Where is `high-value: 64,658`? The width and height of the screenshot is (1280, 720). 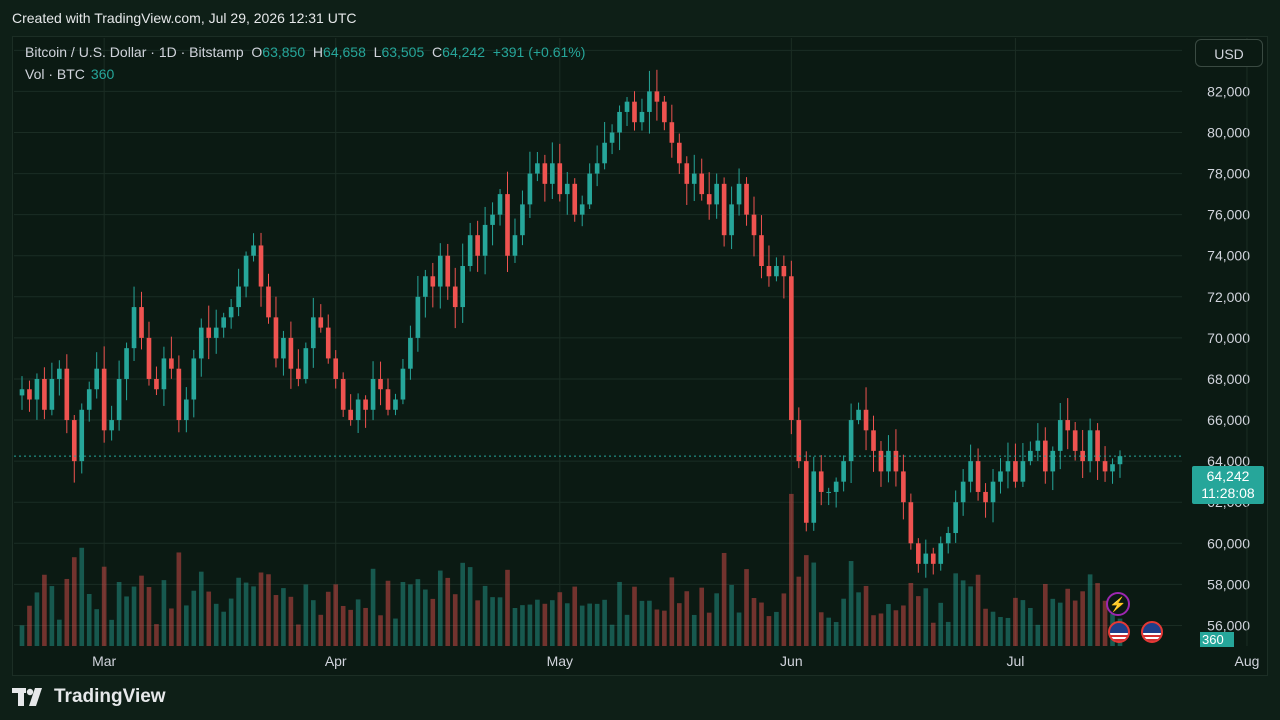 high-value: 64,658 is located at coordinates (344, 52).